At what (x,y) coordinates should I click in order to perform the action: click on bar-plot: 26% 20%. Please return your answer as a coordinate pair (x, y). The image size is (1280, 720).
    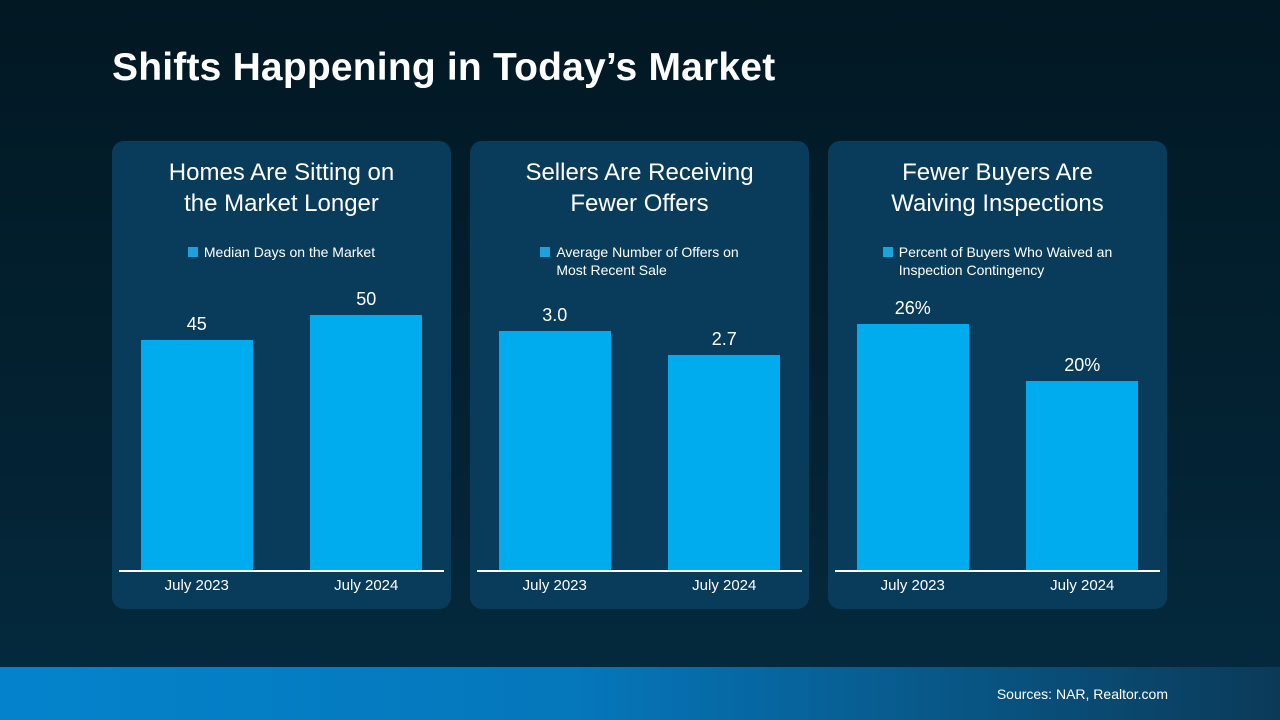
    Looking at the image, I should click on (997, 426).